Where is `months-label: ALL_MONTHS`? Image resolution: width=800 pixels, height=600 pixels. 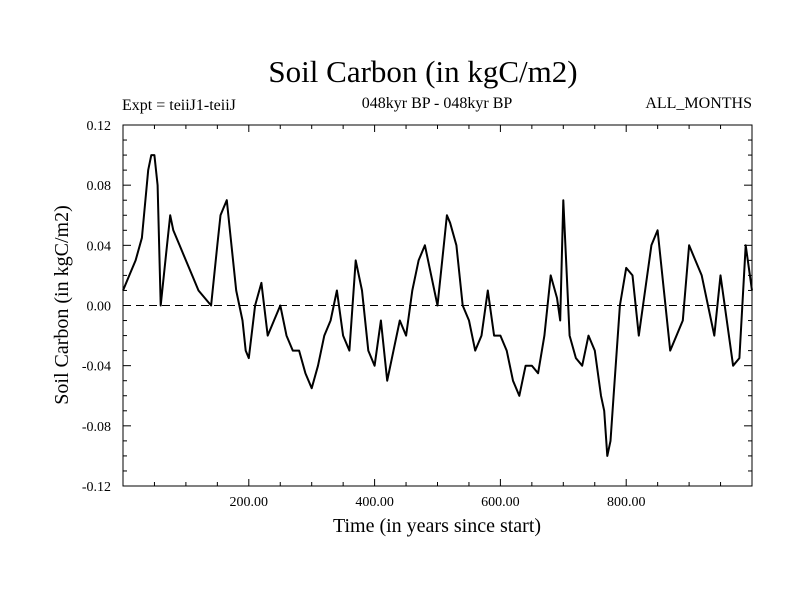
months-label: ALL_MONTHS is located at coordinates (698, 103).